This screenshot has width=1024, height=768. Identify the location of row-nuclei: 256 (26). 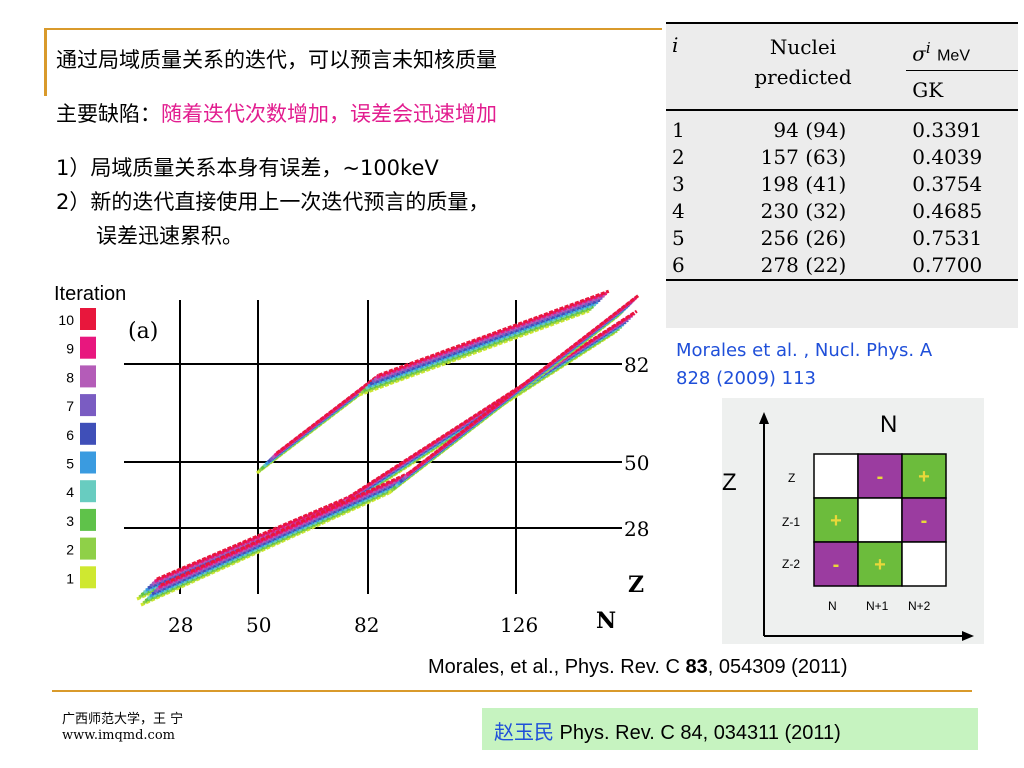
(803, 238).